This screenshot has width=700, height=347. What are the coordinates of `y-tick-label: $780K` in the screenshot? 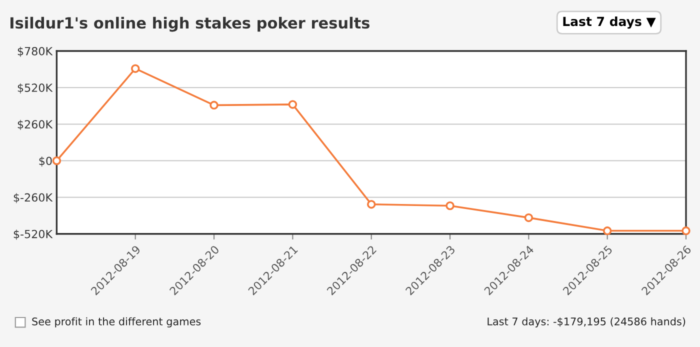 It's located at (35, 51).